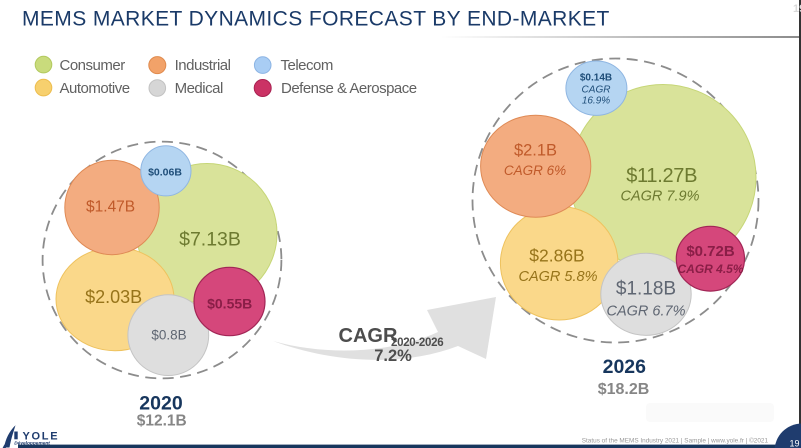 This screenshot has height=448, width=801. I want to click on svg-text: $1.18B, so click(646, 289).